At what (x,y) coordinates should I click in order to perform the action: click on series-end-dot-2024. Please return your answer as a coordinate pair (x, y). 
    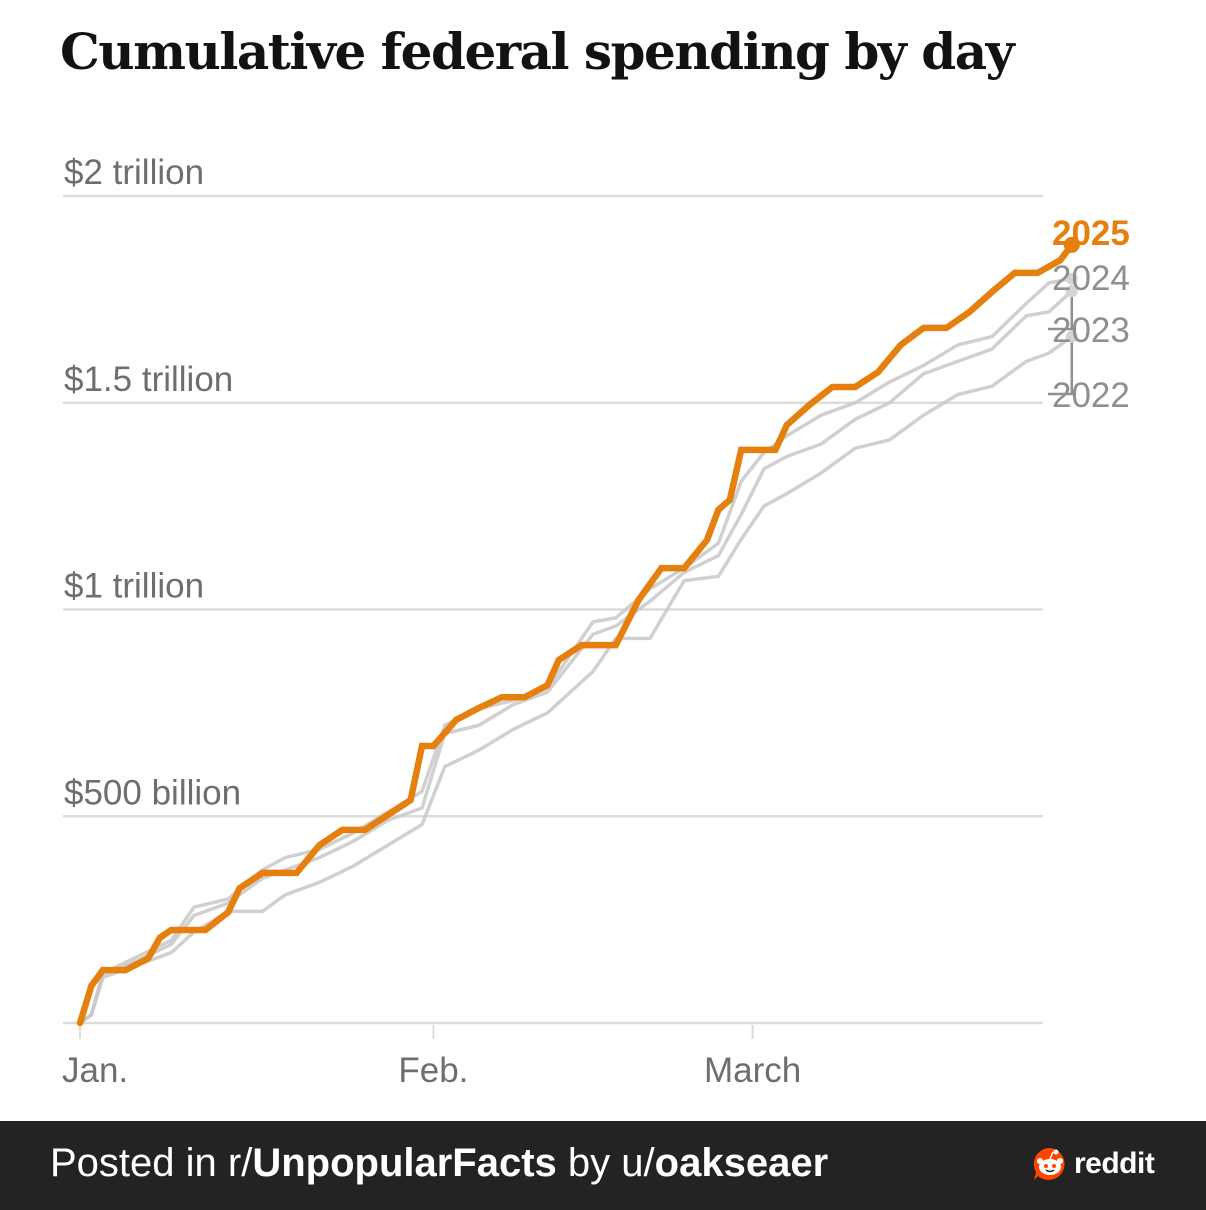
    Looking at the image, I should click on (1071, 278).